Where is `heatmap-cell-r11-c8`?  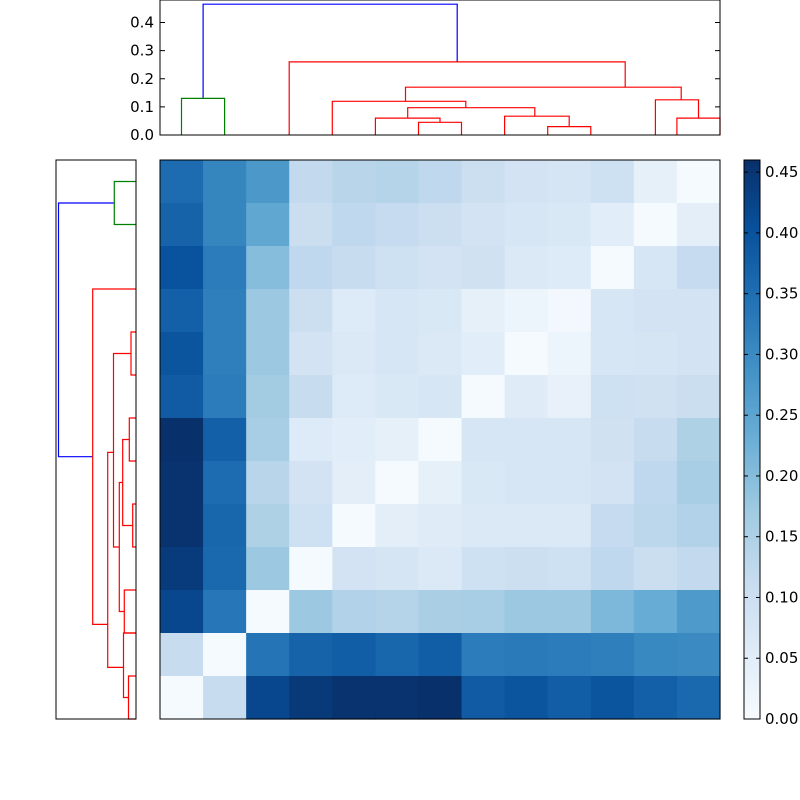
heatmap-cell-r11-c8 is located at coordinates (526, 655).